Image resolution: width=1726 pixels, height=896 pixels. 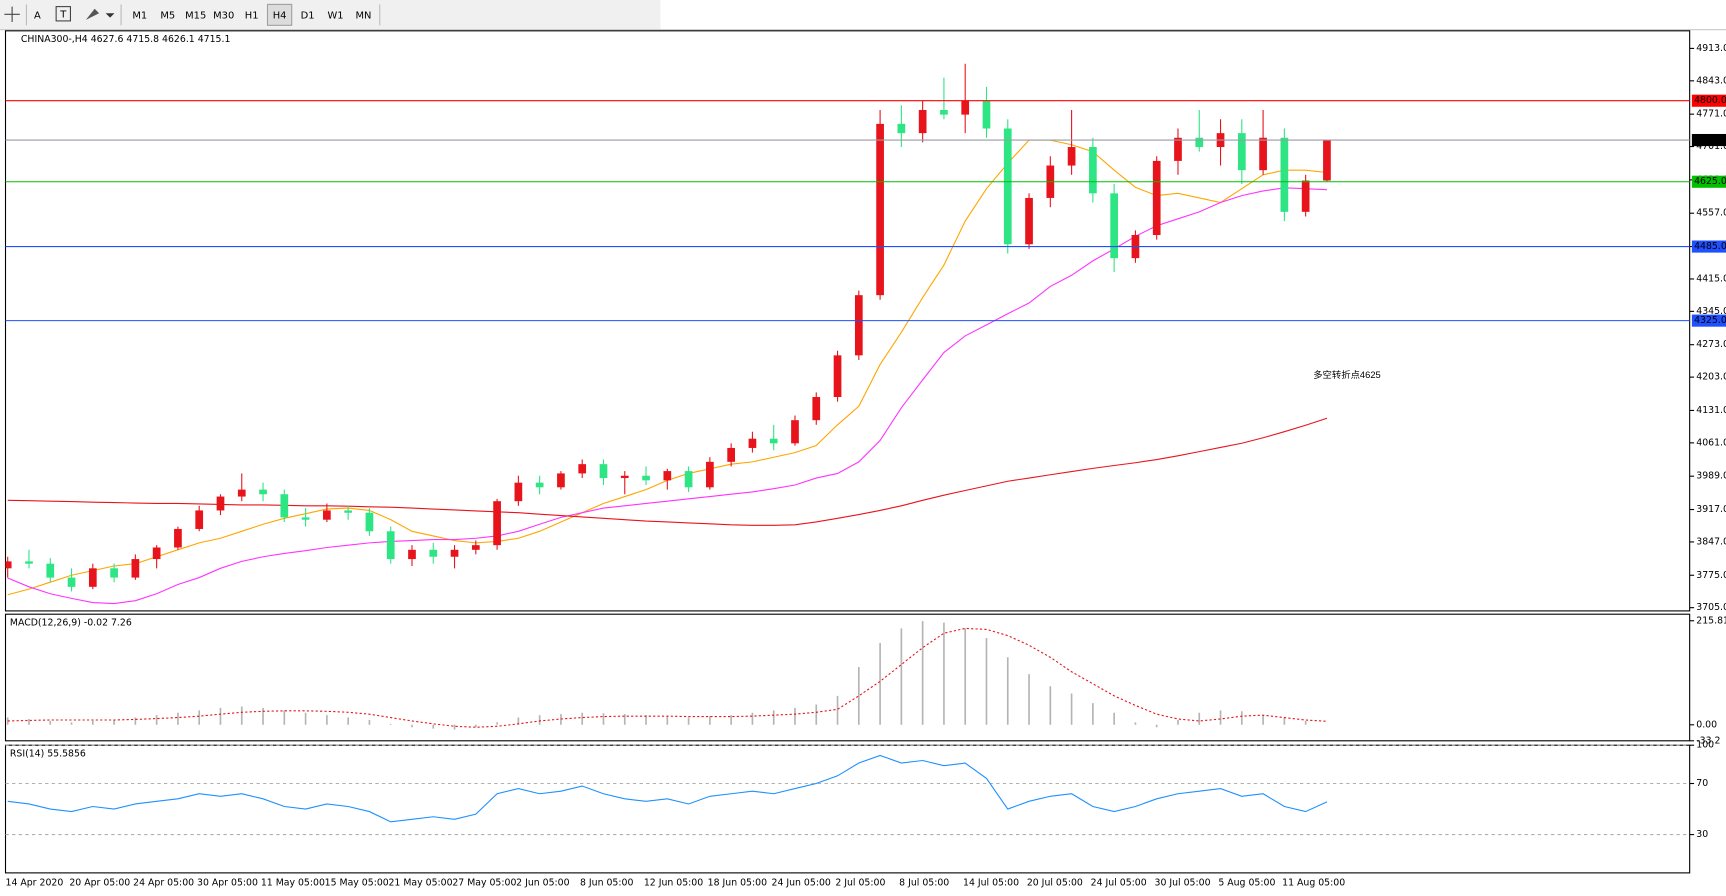 What do you see at coordinates (37, 15) in the screenshot?
I see `tool-font: A` at bounding box center [37, 15].